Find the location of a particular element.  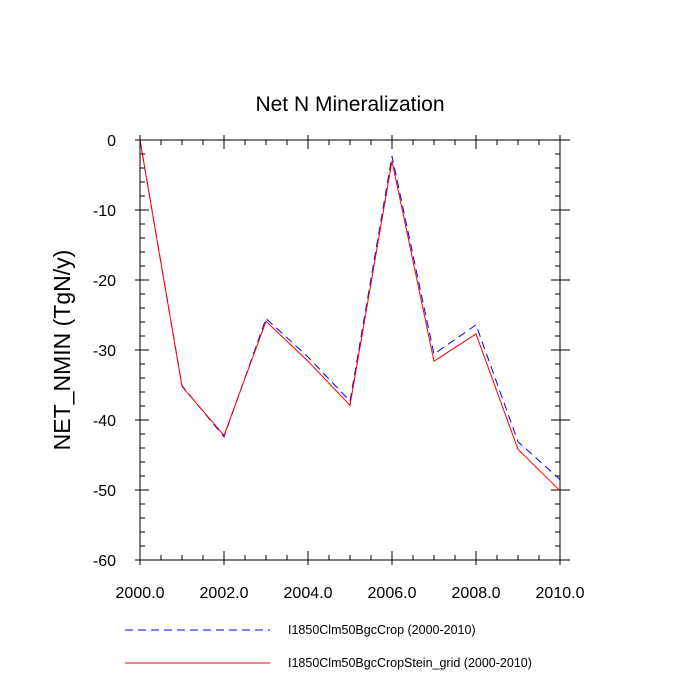

y-tick-label: -40 is located at coordinates (104, 421).